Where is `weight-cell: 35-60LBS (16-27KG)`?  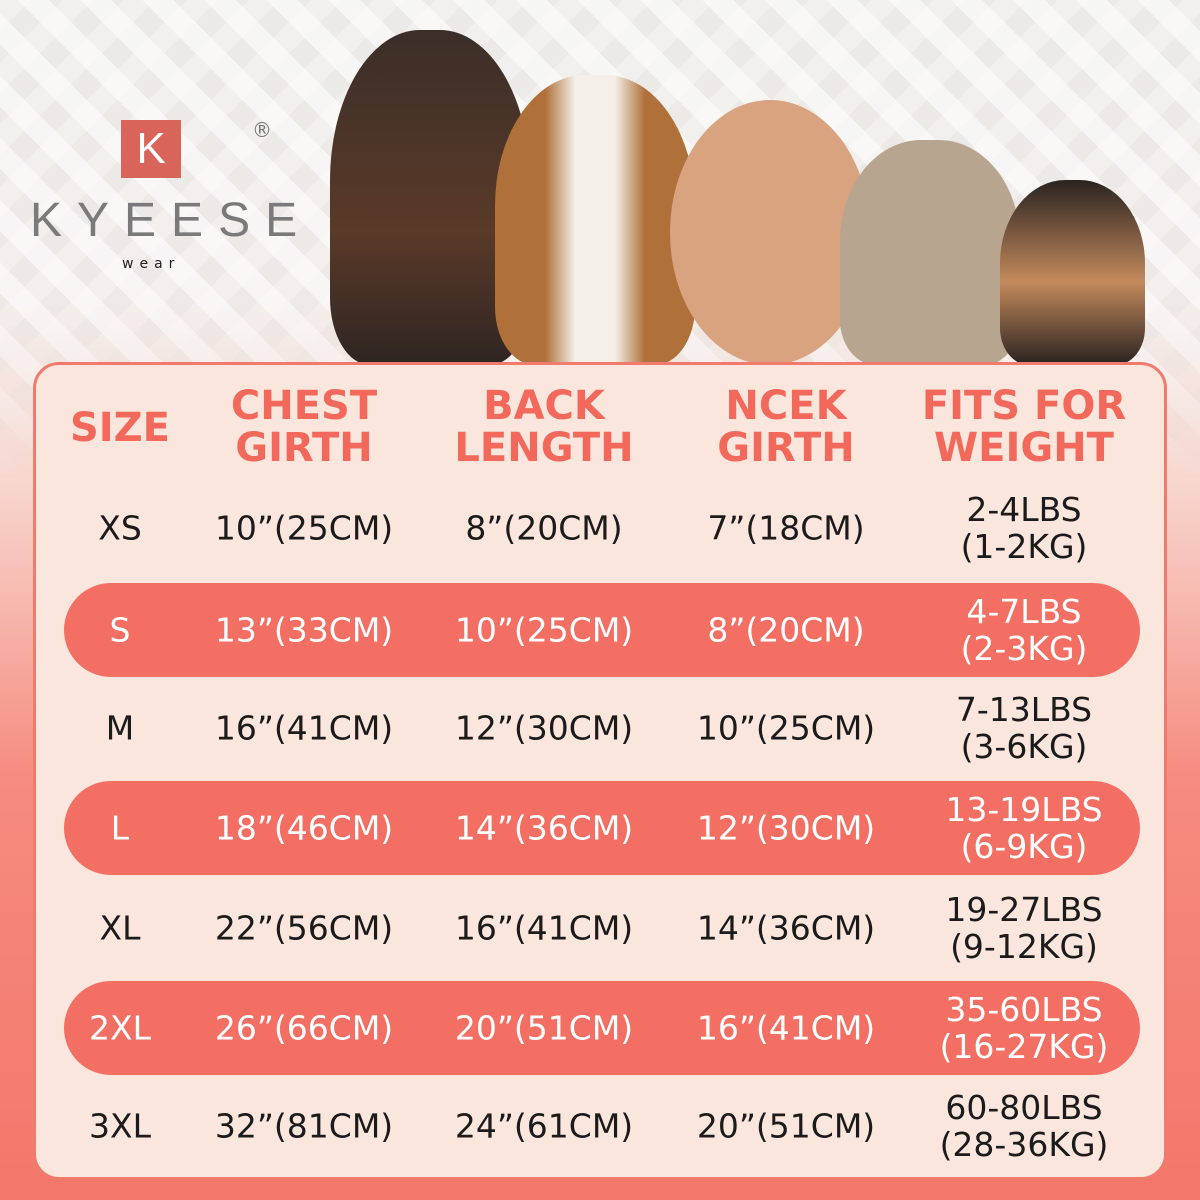 weight-cell: 35-60LBS (16-27KG) is located at coordinates (1024, 1028).